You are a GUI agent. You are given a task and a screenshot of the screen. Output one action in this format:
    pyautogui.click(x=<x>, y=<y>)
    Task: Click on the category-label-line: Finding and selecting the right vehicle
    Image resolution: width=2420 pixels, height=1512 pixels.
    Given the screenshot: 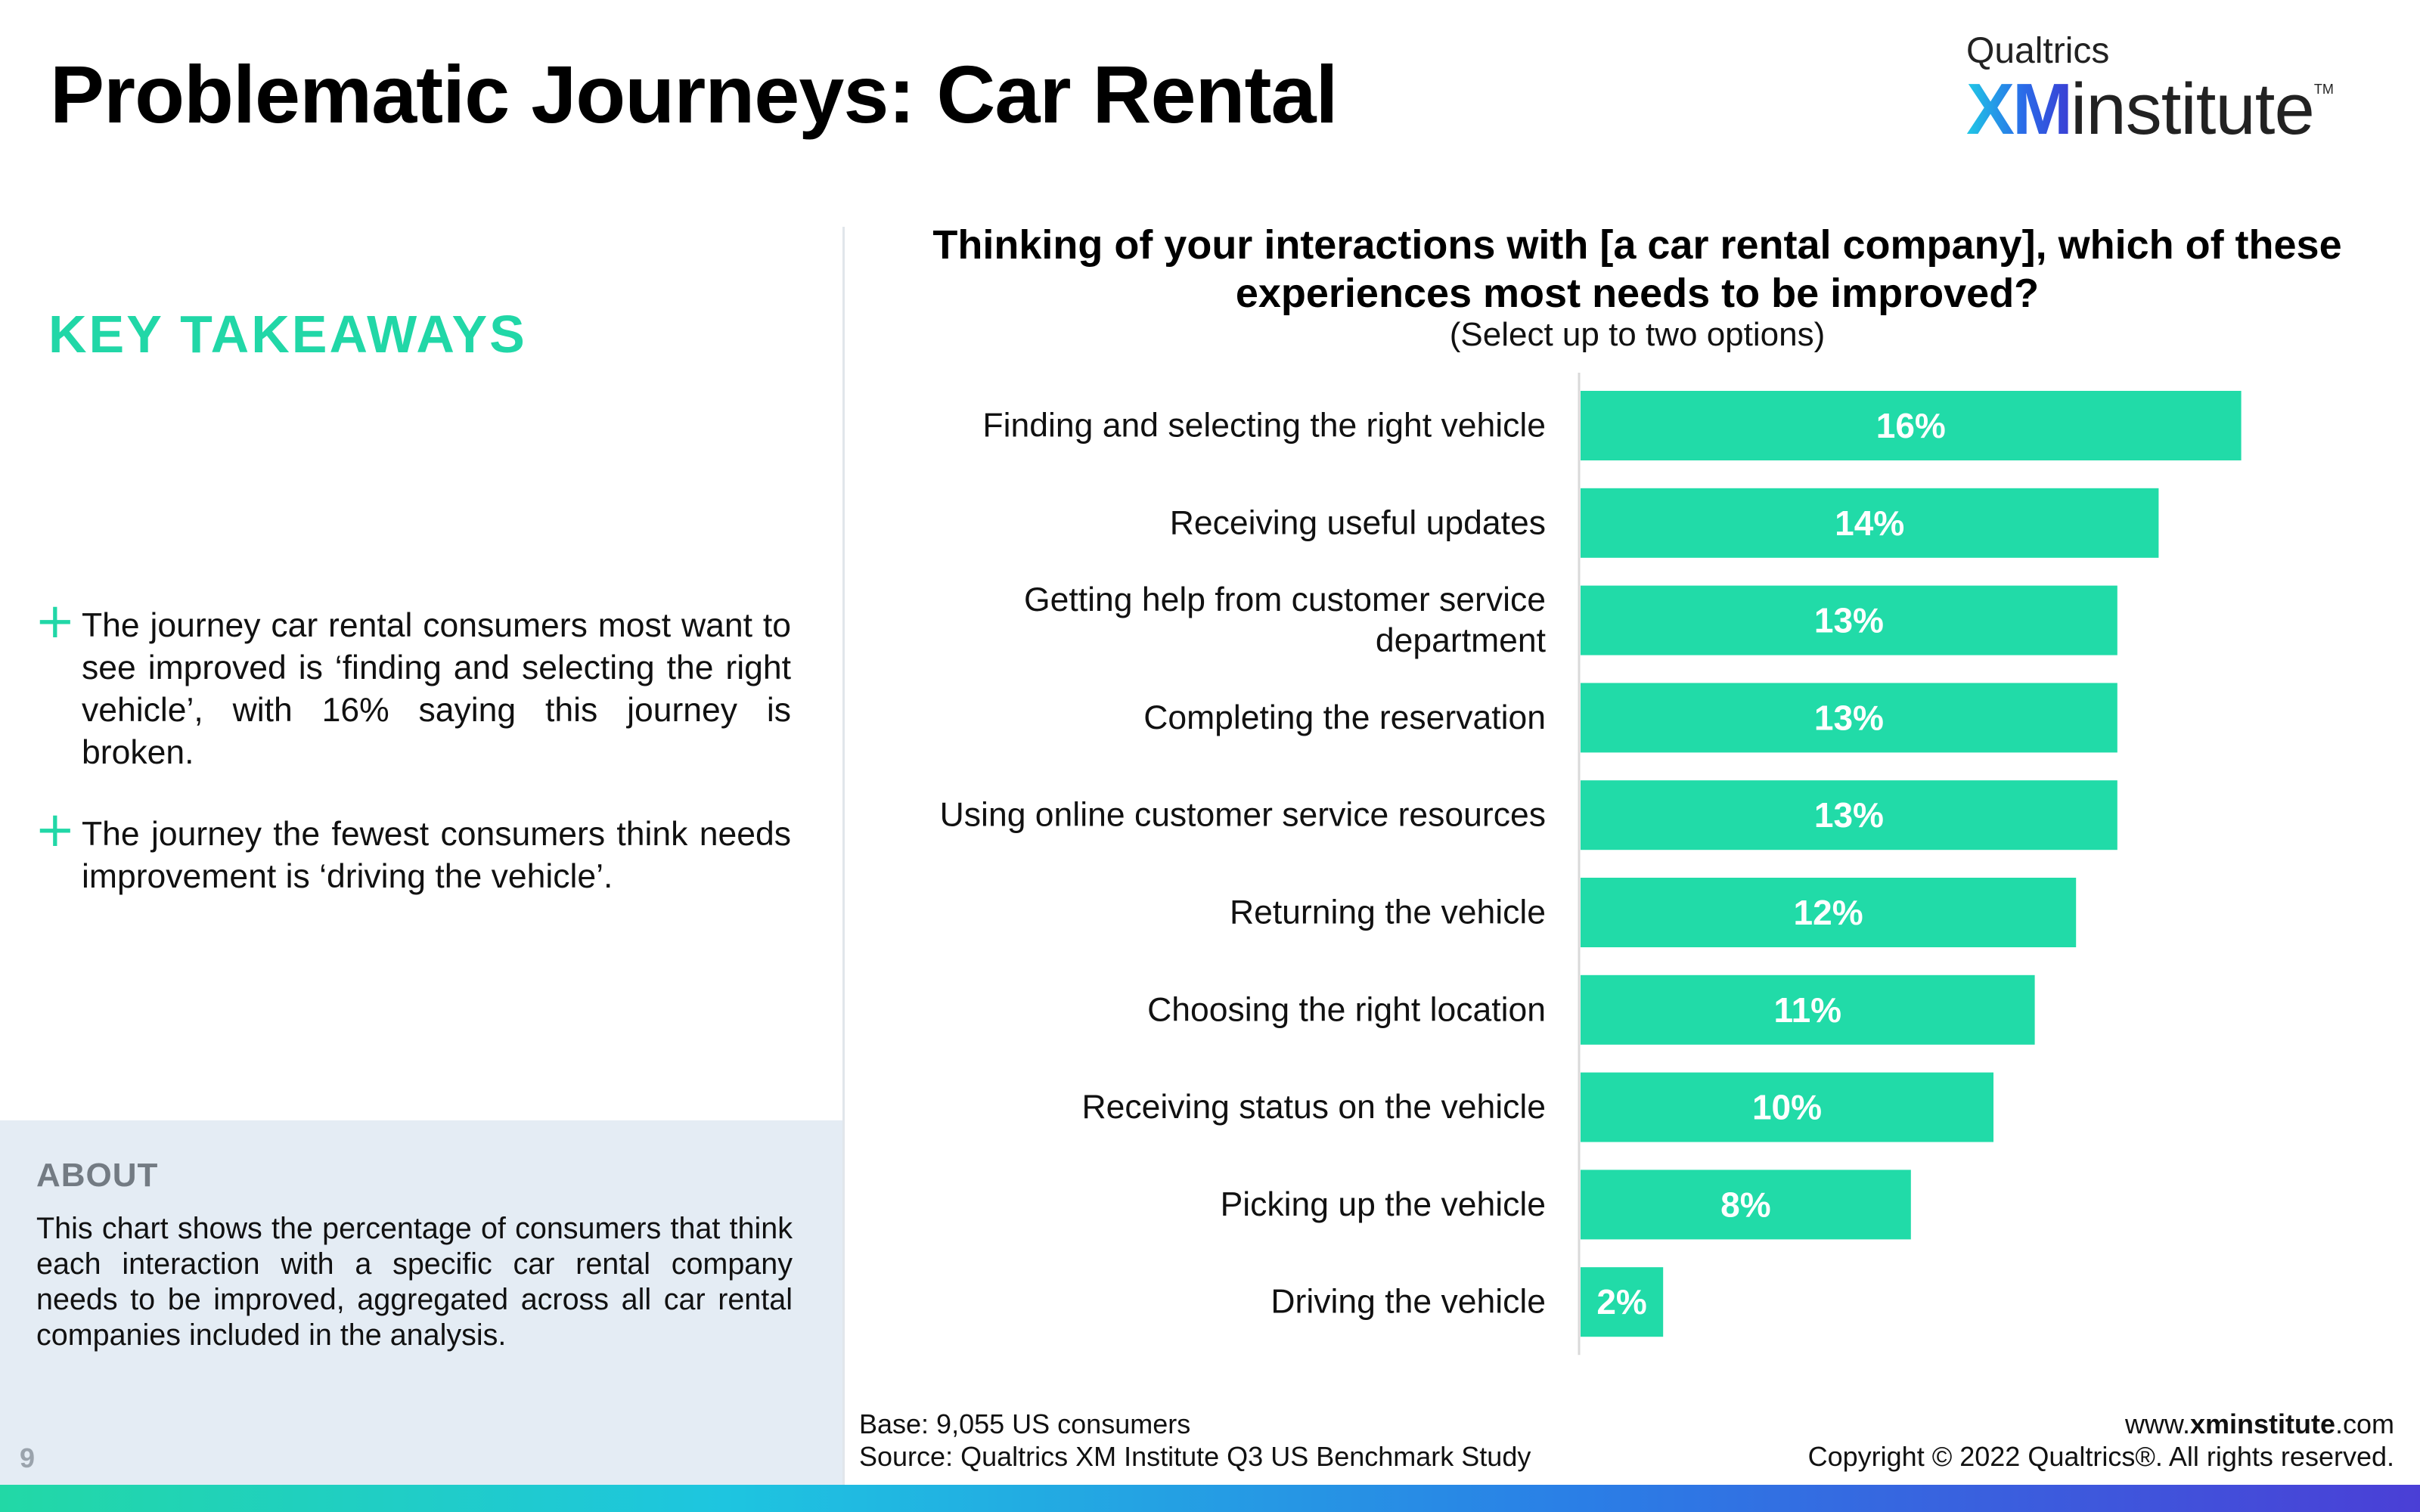 What is the action you would take?
    pyautogui.click(x=1264, y=426)
    